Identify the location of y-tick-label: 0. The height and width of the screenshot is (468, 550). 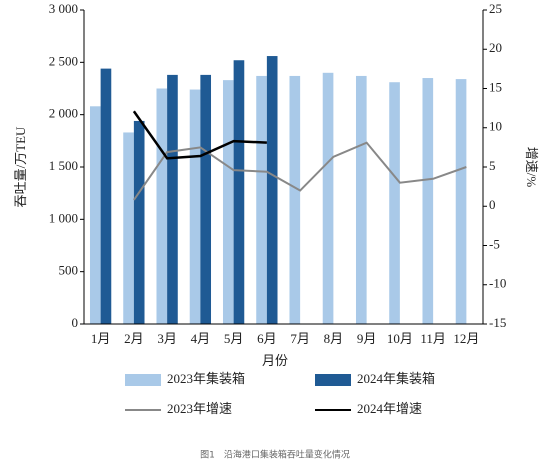
(75, 322).